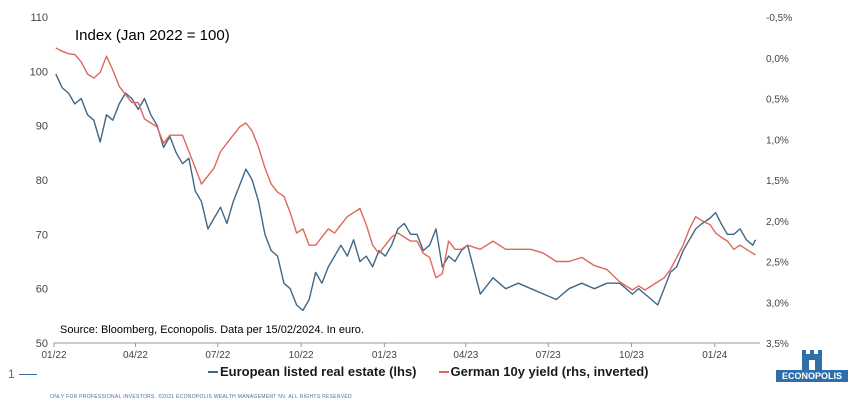 The image size is (858, 406). I want to click on y-left-tick-label: 50, so click(42, 344).